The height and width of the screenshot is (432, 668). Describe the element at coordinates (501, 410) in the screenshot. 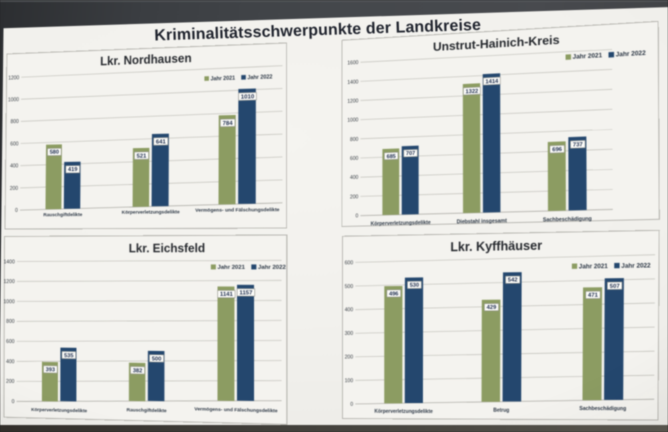

I see `svg-text: Betrug` at that location.